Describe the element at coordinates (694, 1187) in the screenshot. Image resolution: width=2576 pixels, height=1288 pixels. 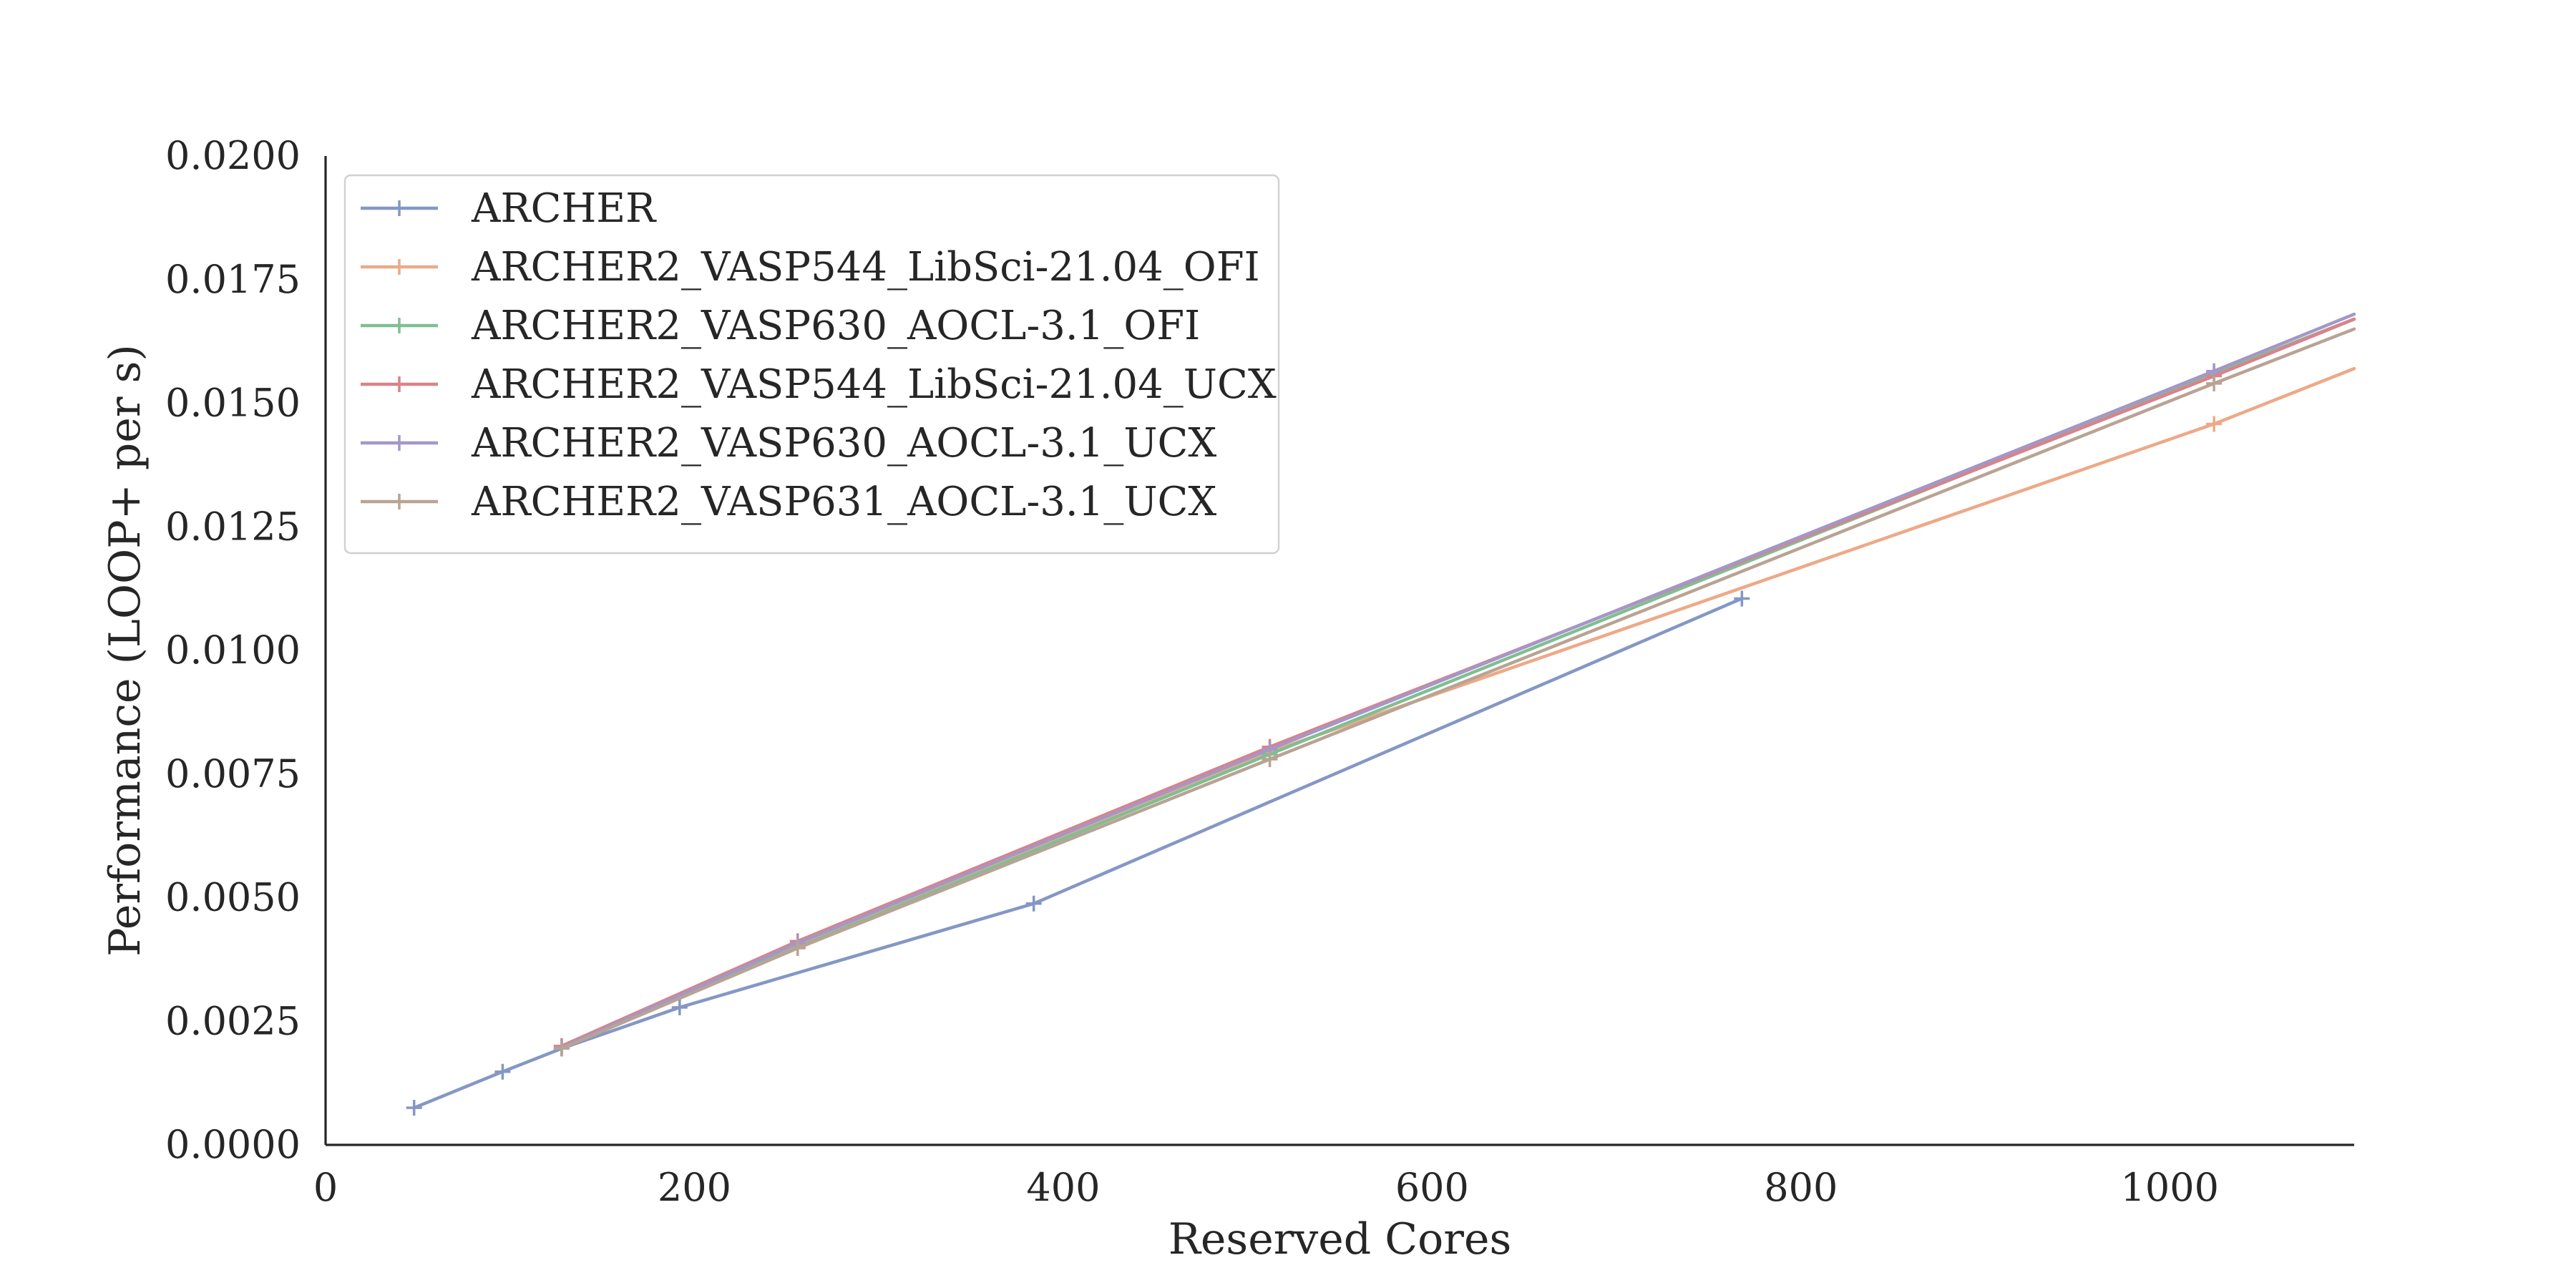
I see `x-tick-label: 200` at that location.